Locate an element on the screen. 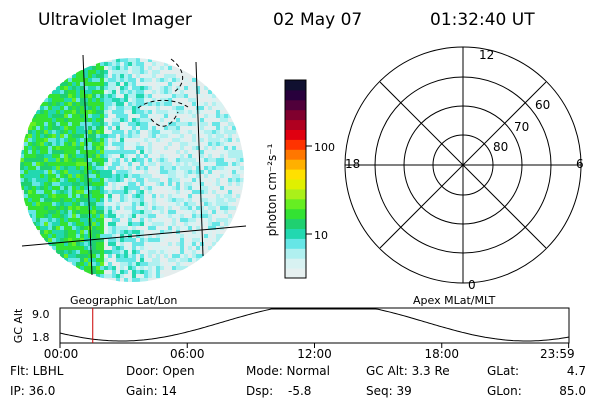 This screenshot has width=600, height=400. instrument-title: Ultraviolet Imager is located at coordinates (115, 20).